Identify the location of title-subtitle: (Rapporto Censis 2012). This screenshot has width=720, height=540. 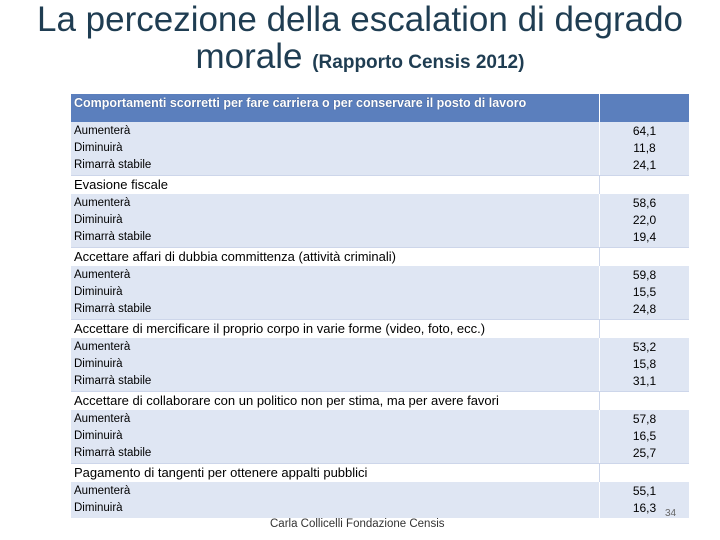
(418, 62).